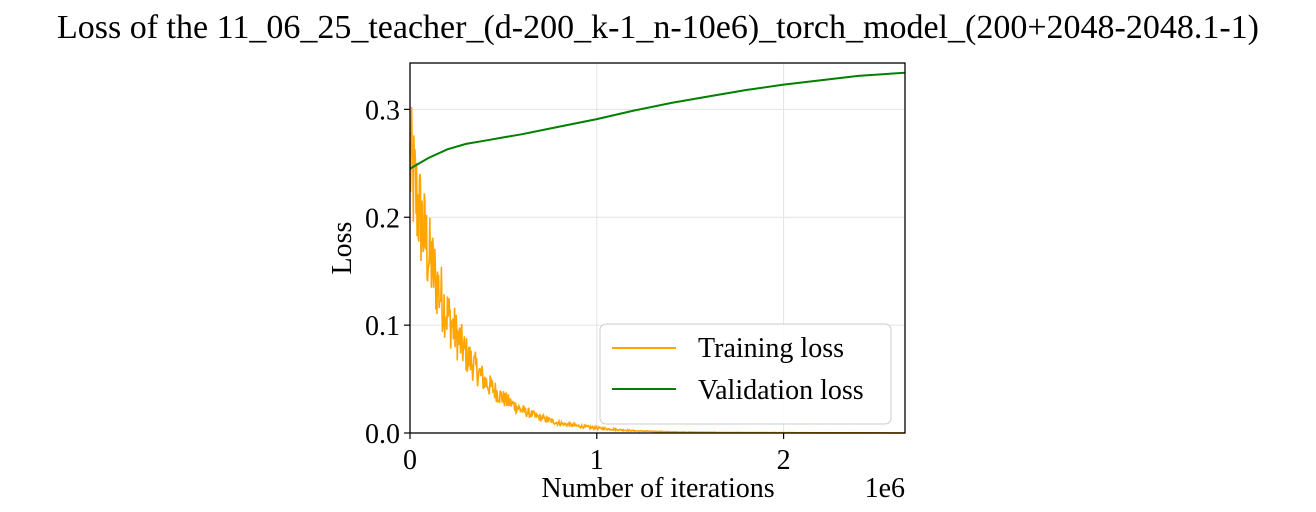  I want to click on y-tick-label: 0.3, so click(382, 110).